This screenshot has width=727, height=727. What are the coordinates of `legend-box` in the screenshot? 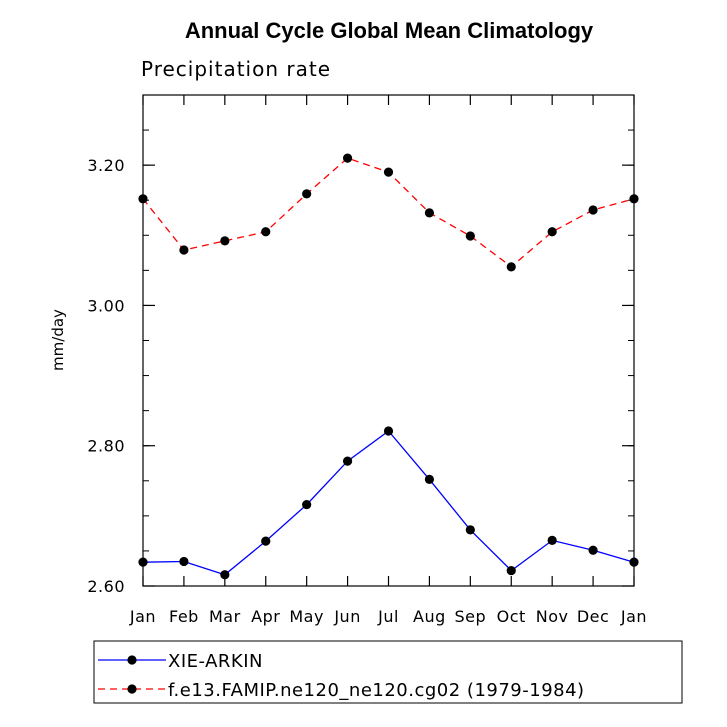 It's located at (388, 672).